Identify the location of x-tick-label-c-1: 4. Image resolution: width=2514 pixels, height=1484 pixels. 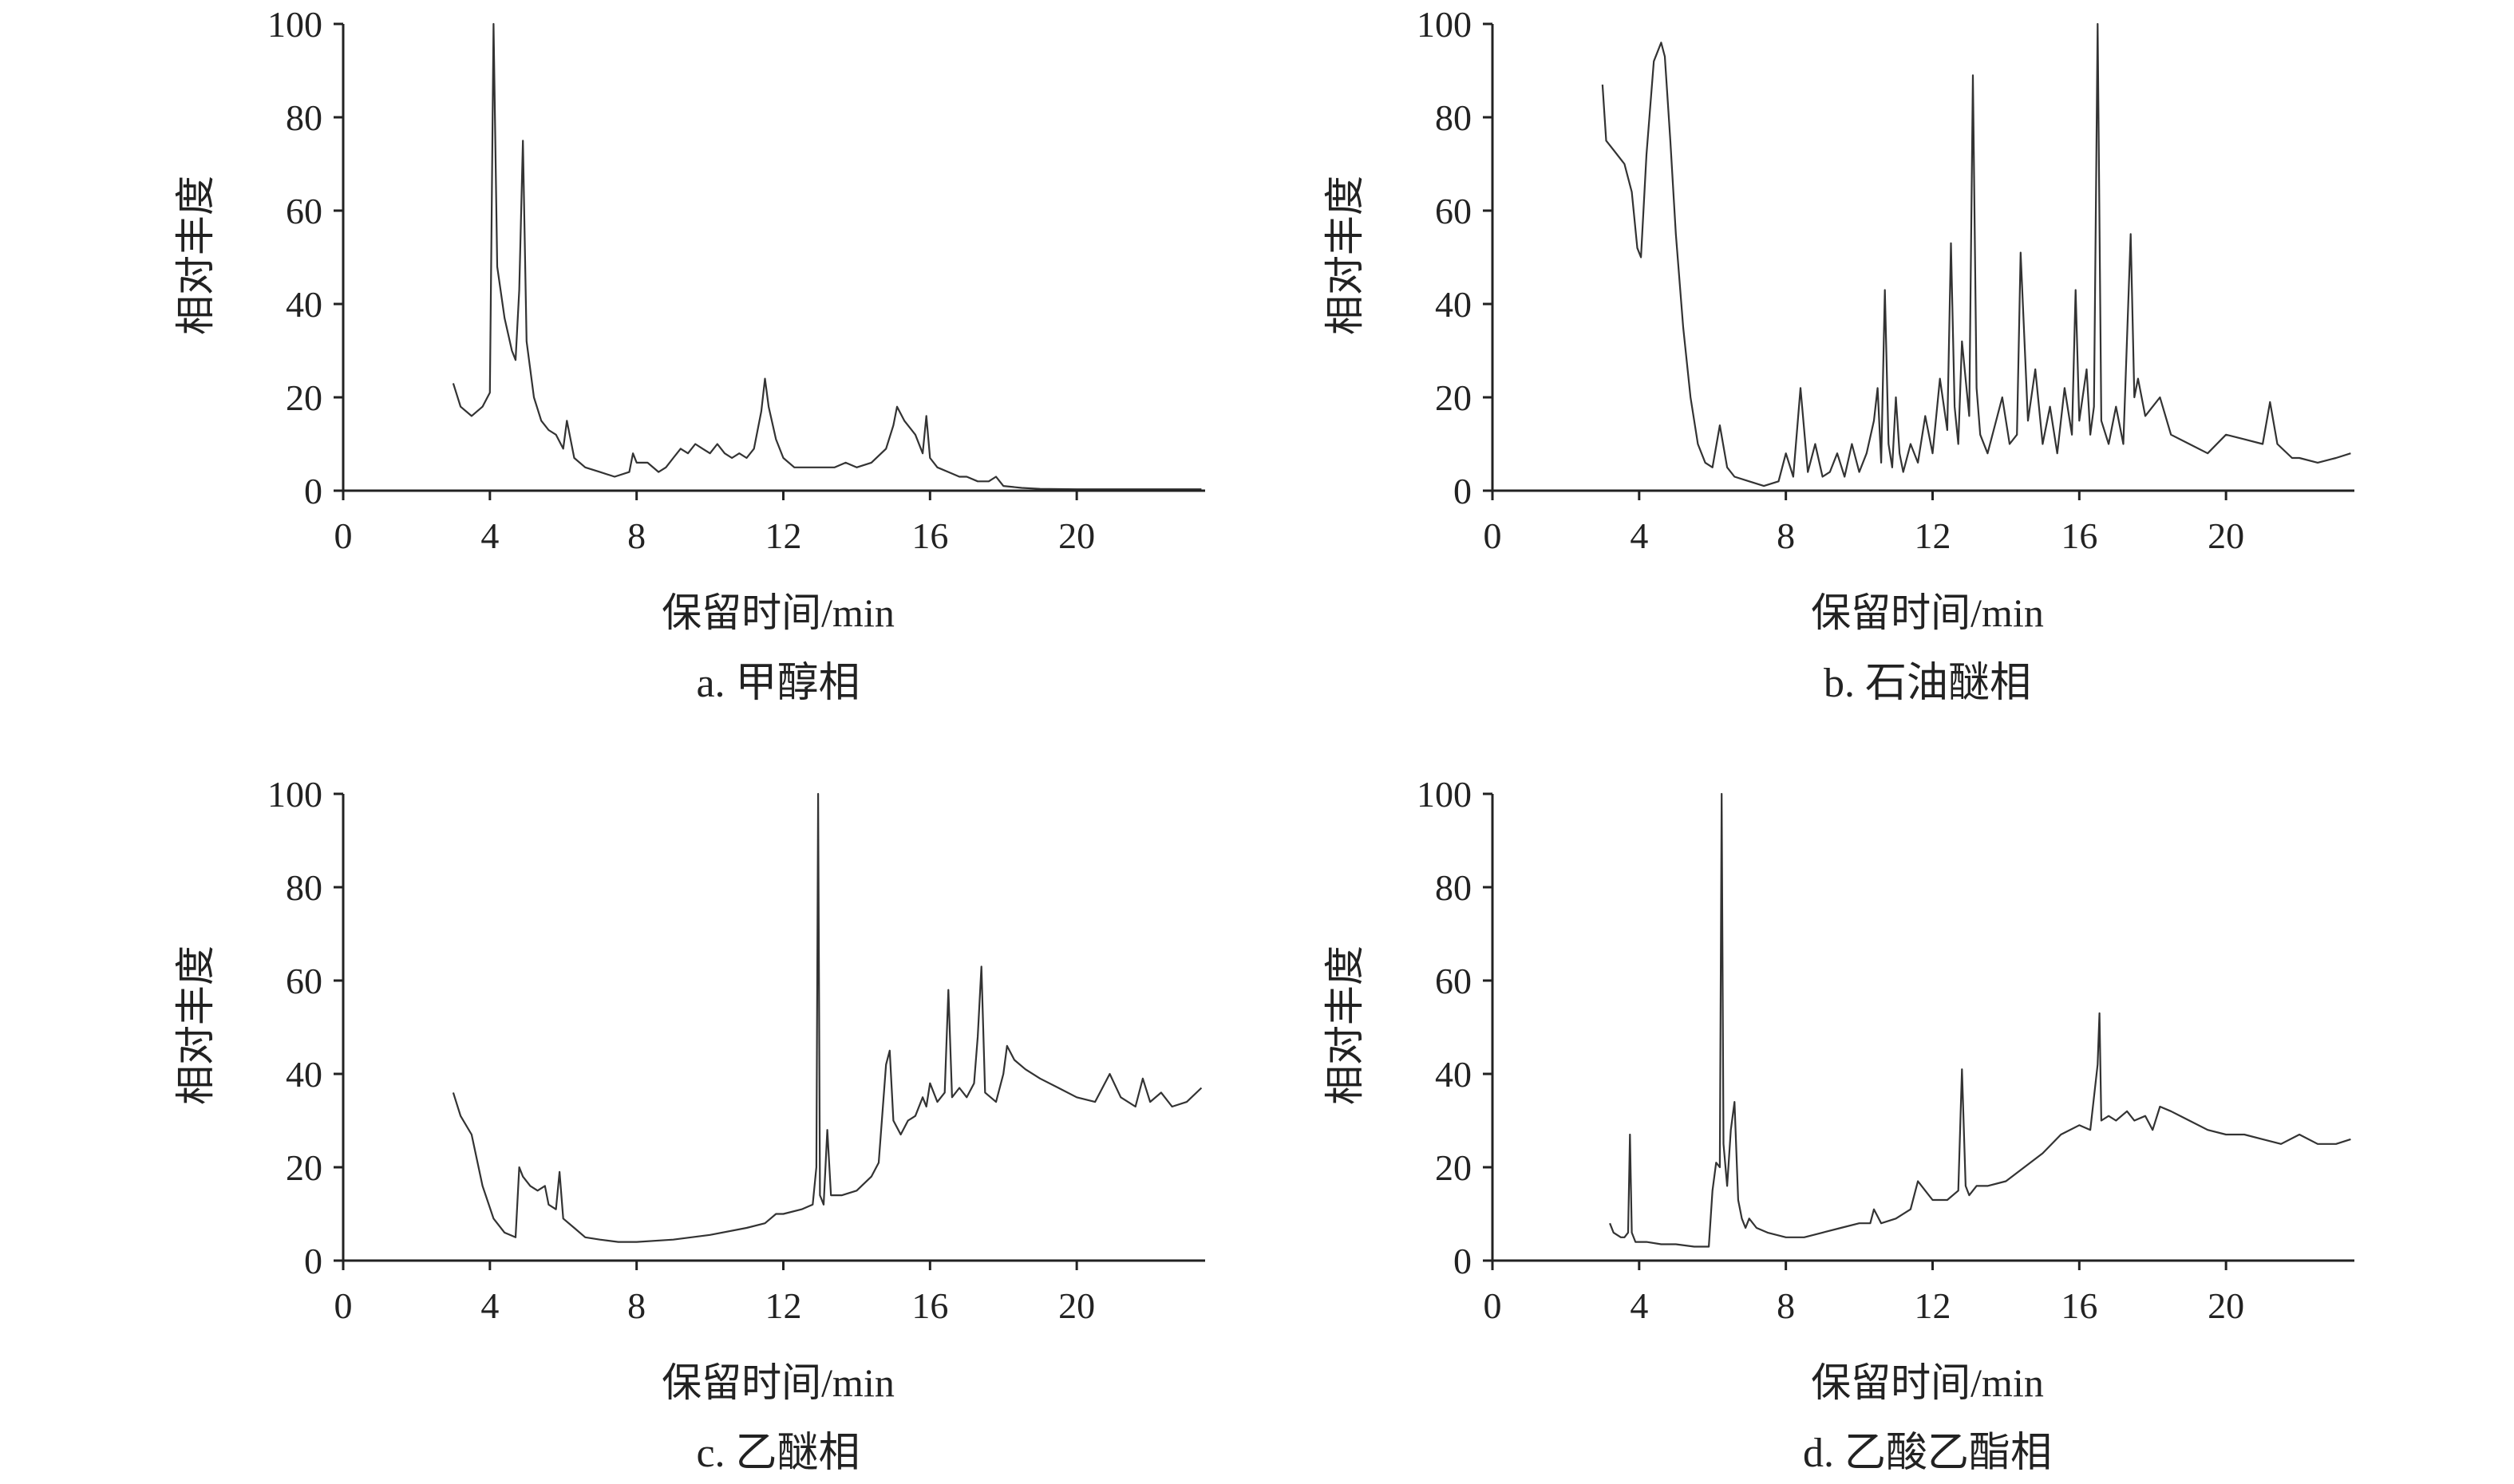
(489, 1305).